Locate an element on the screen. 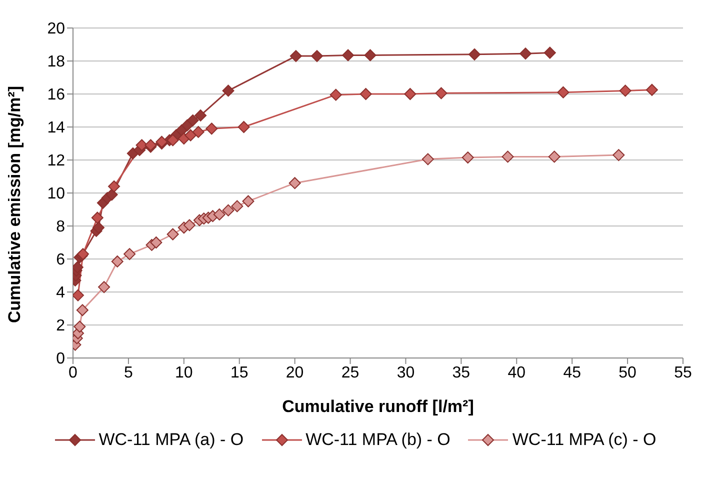  y-tick-label: 14 is located at coordinates (56, 128).